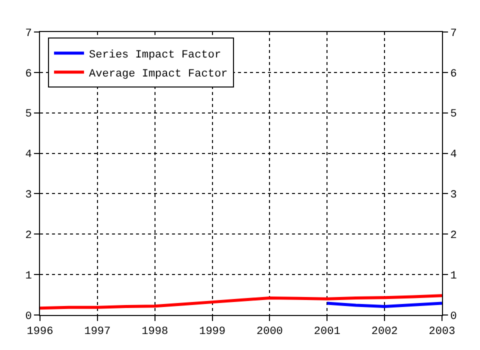  What do you see at coordinates (241, 302) in the screenshot?
I see `line-series` at bounding box center [241, 302].